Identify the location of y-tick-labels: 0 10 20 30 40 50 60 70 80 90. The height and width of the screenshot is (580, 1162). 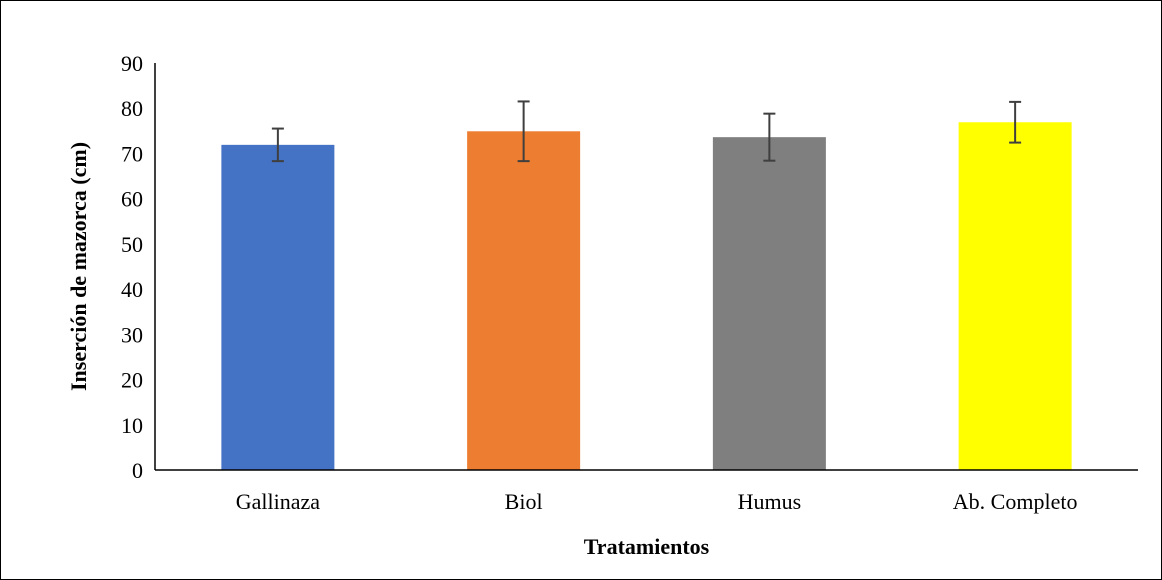
(132, 267).